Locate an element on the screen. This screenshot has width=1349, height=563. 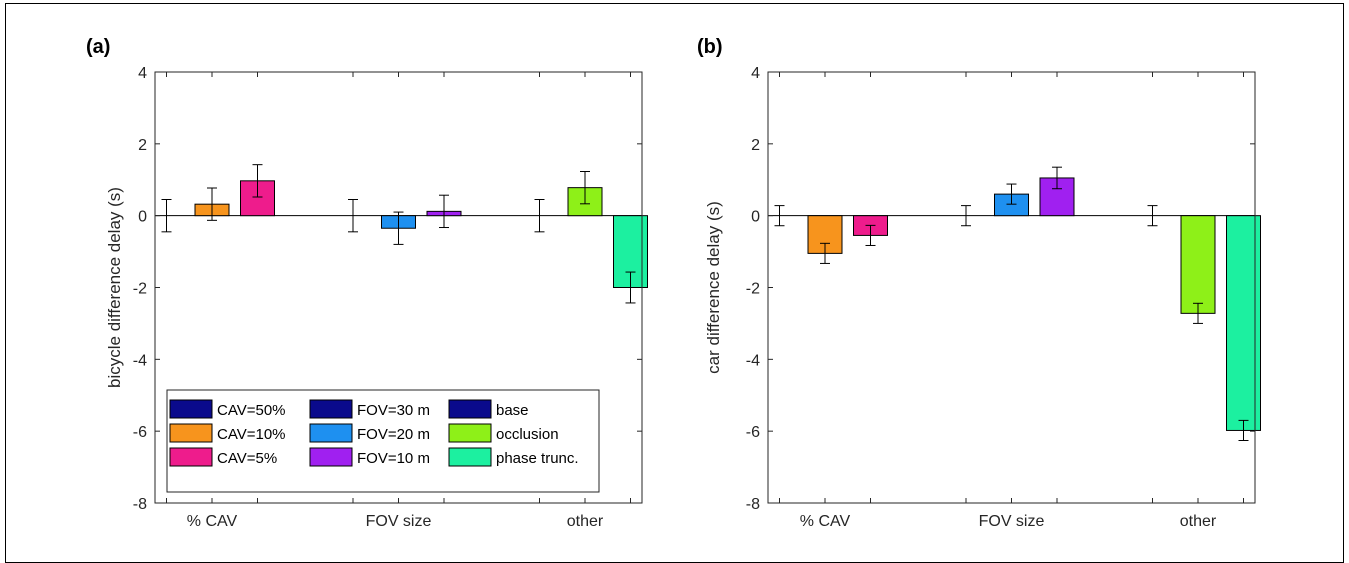
legend-label: CAV=5% is located at coordinates (247, 458).